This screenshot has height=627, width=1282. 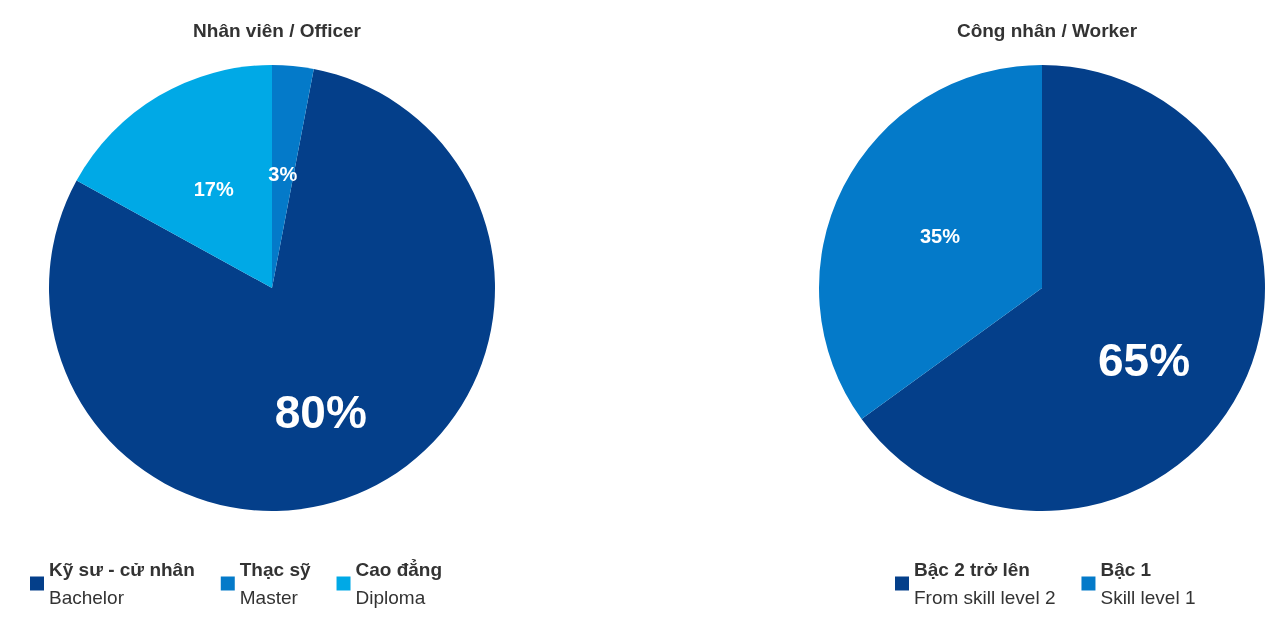 I want to click on legend-label: Bậc 2 trở lên From skill level 2, so click(x=985, y=583).